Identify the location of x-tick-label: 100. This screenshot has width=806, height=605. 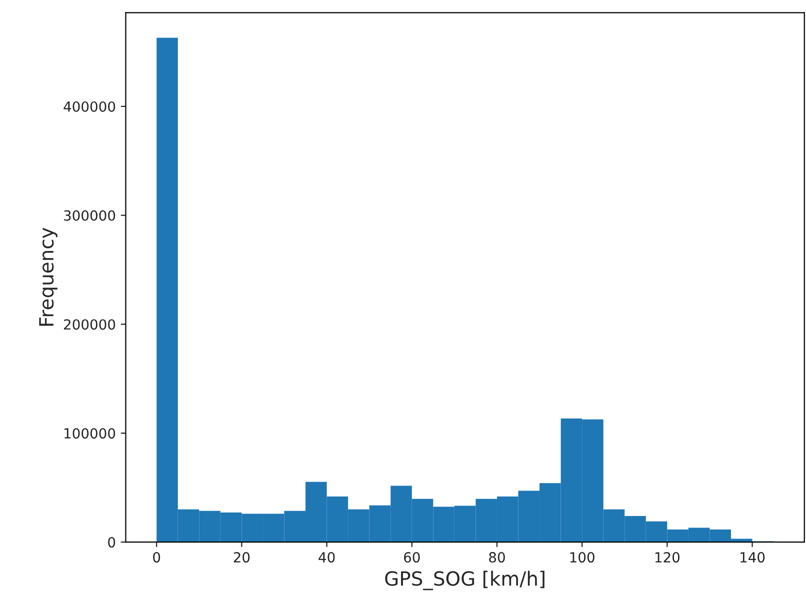
(582, 557).